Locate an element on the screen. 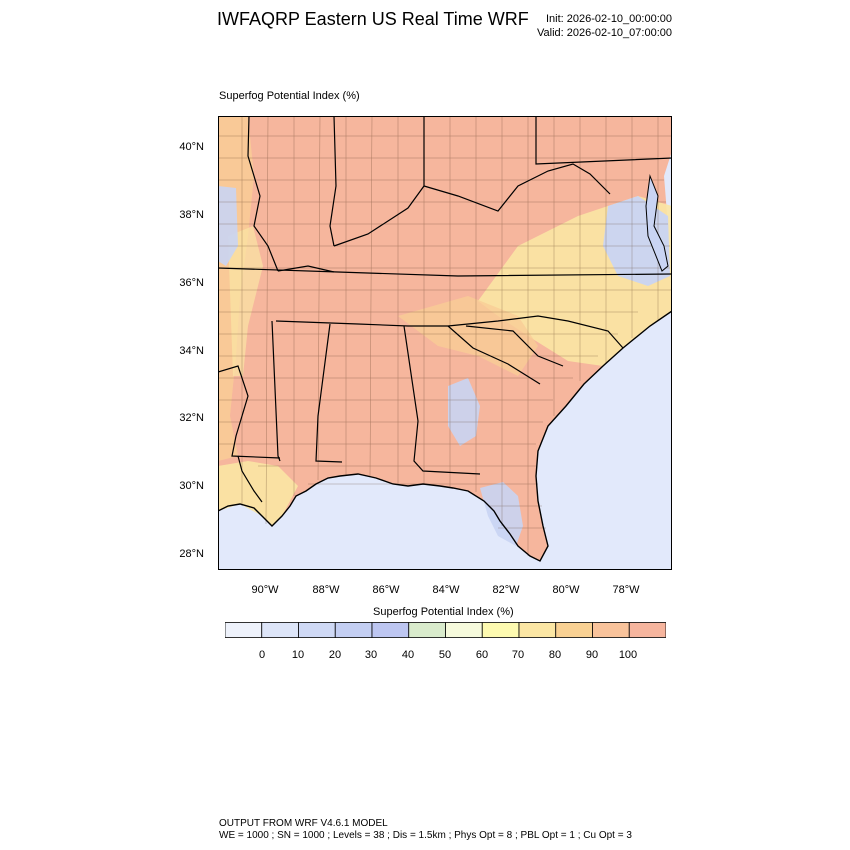 Image resolution: width=850 pixels, height=850 pixels. lon-label-90: 90°W is located at coordinates (265, 590).